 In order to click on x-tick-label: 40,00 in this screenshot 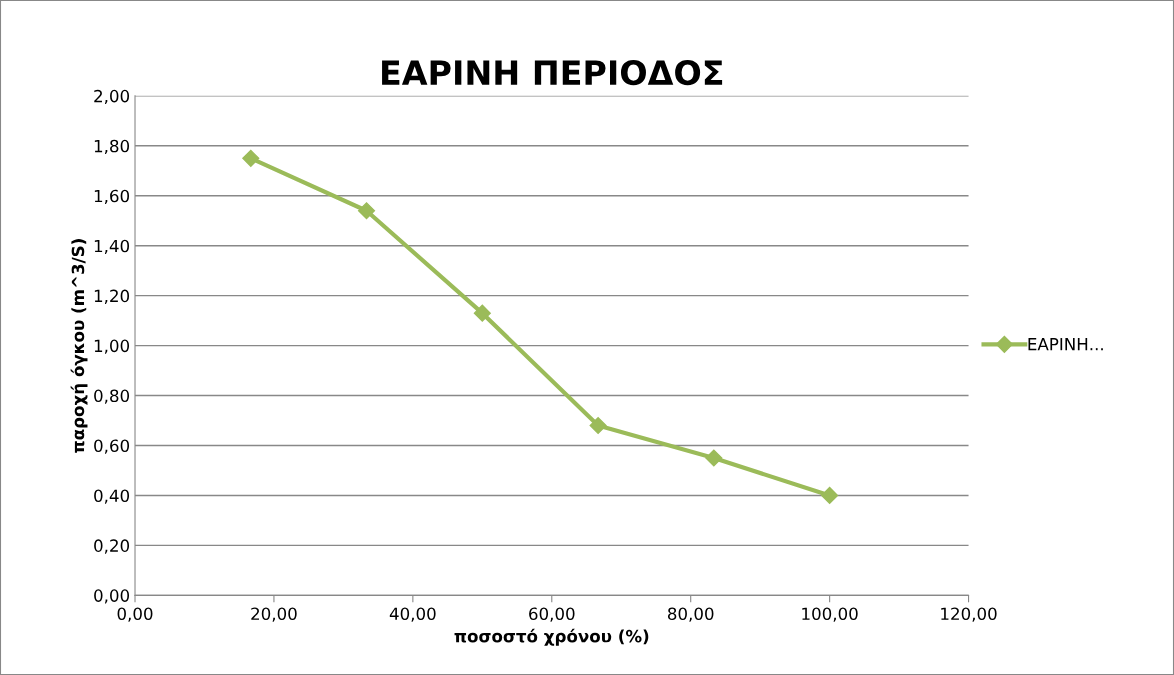, I will do `click(412, 614)`.